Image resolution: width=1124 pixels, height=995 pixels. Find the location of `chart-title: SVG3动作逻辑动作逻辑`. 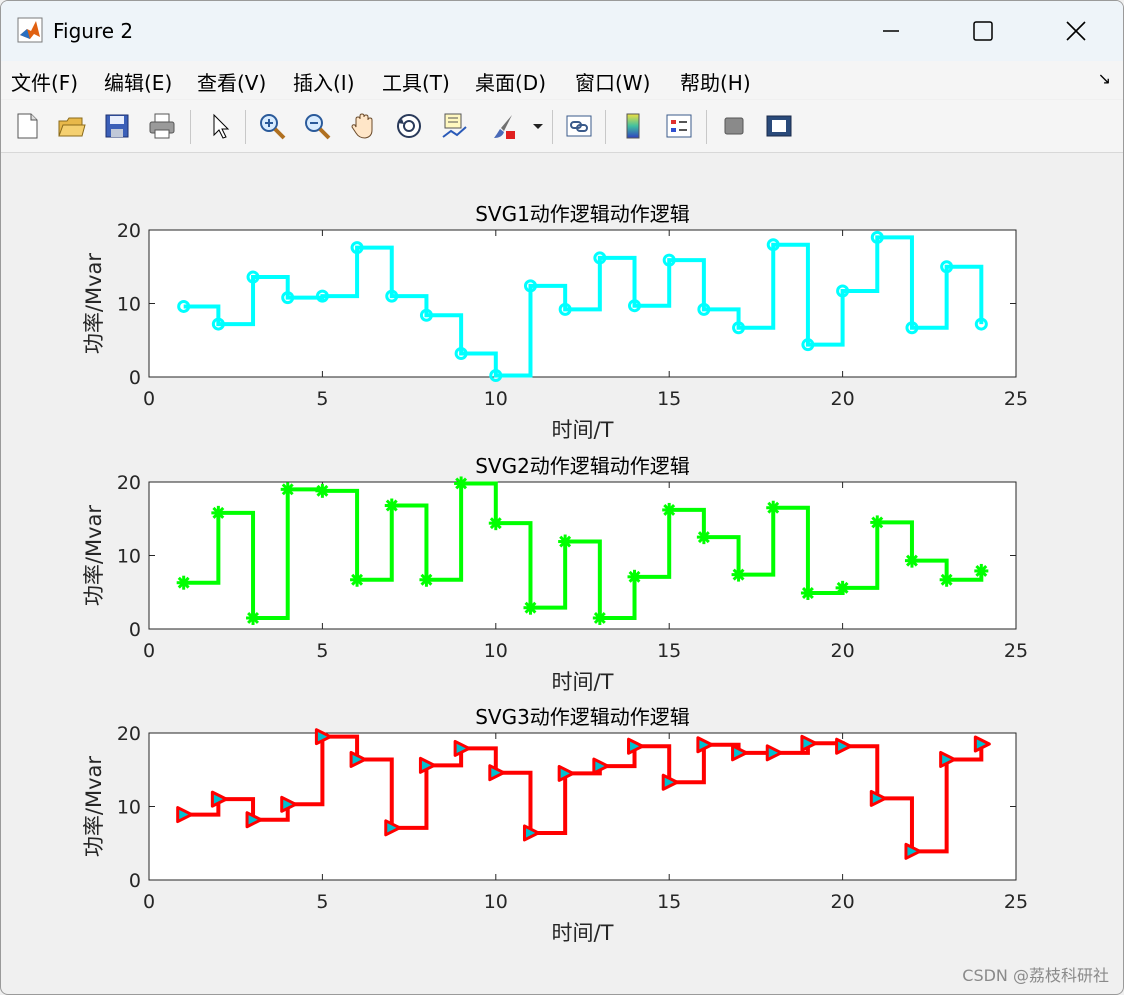

chart-title: SVG3动作逻辑动作逻辑 is located at coordinates (582, 717).